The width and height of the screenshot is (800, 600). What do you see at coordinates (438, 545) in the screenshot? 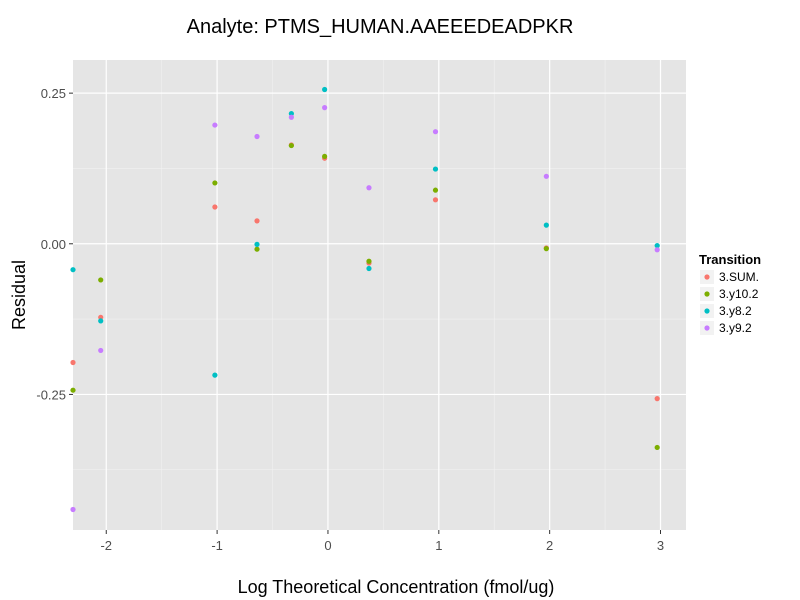
I see `x-tick-label: 1` at bounding box center [438, 545].